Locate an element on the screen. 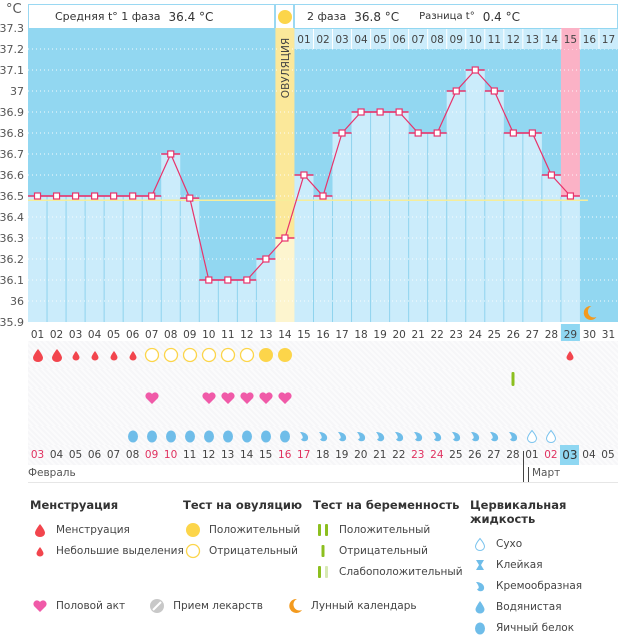  calendar-date: 24 is located at coordinates (437, 455).